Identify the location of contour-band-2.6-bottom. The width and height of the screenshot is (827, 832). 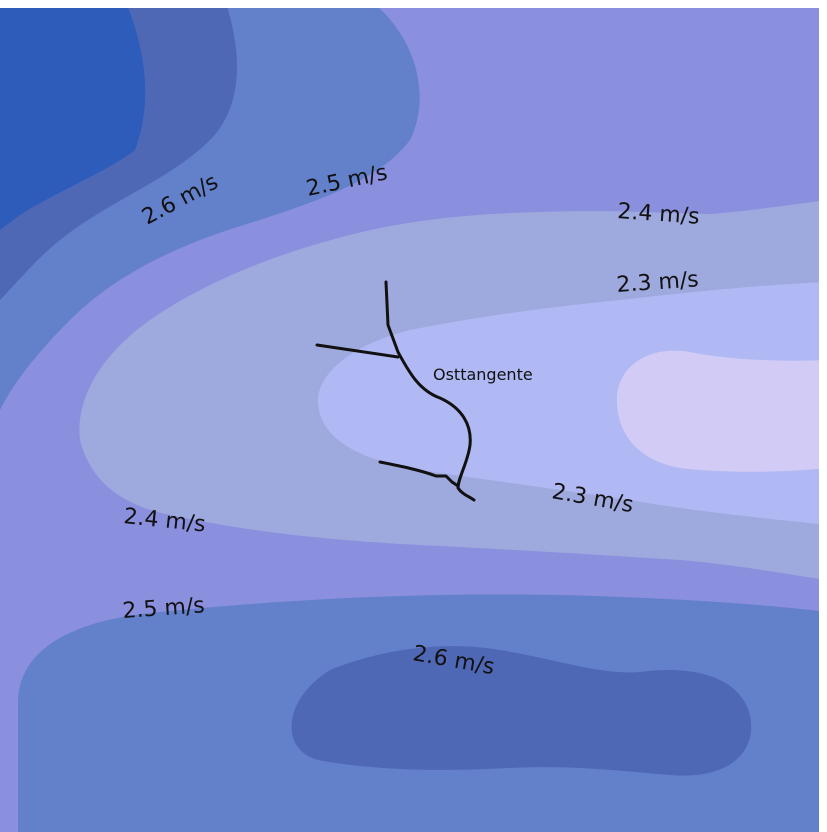
(521, 711).